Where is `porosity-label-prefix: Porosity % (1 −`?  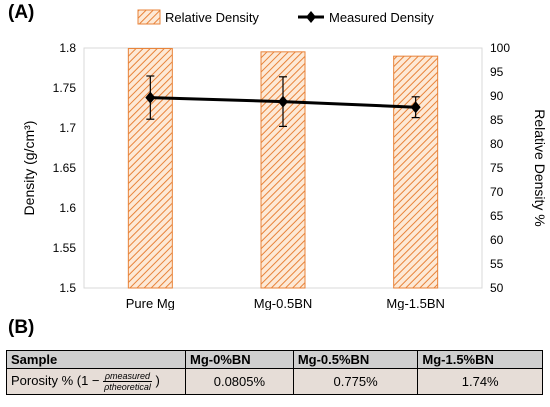
porosity-label-prefix: Porosity % (1 − is located at coordinates (55, 380).